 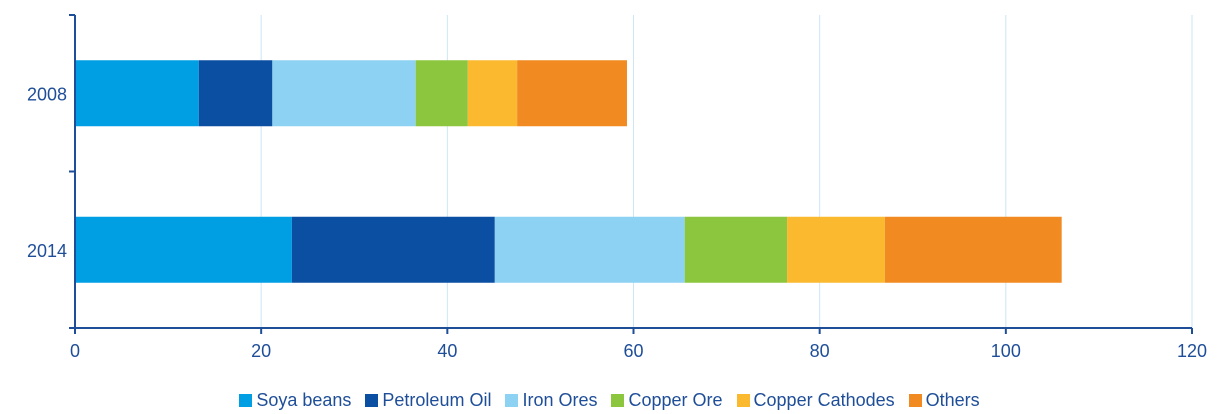 I want to click on category-label-2008: 2008, so click(x=47, y=94).